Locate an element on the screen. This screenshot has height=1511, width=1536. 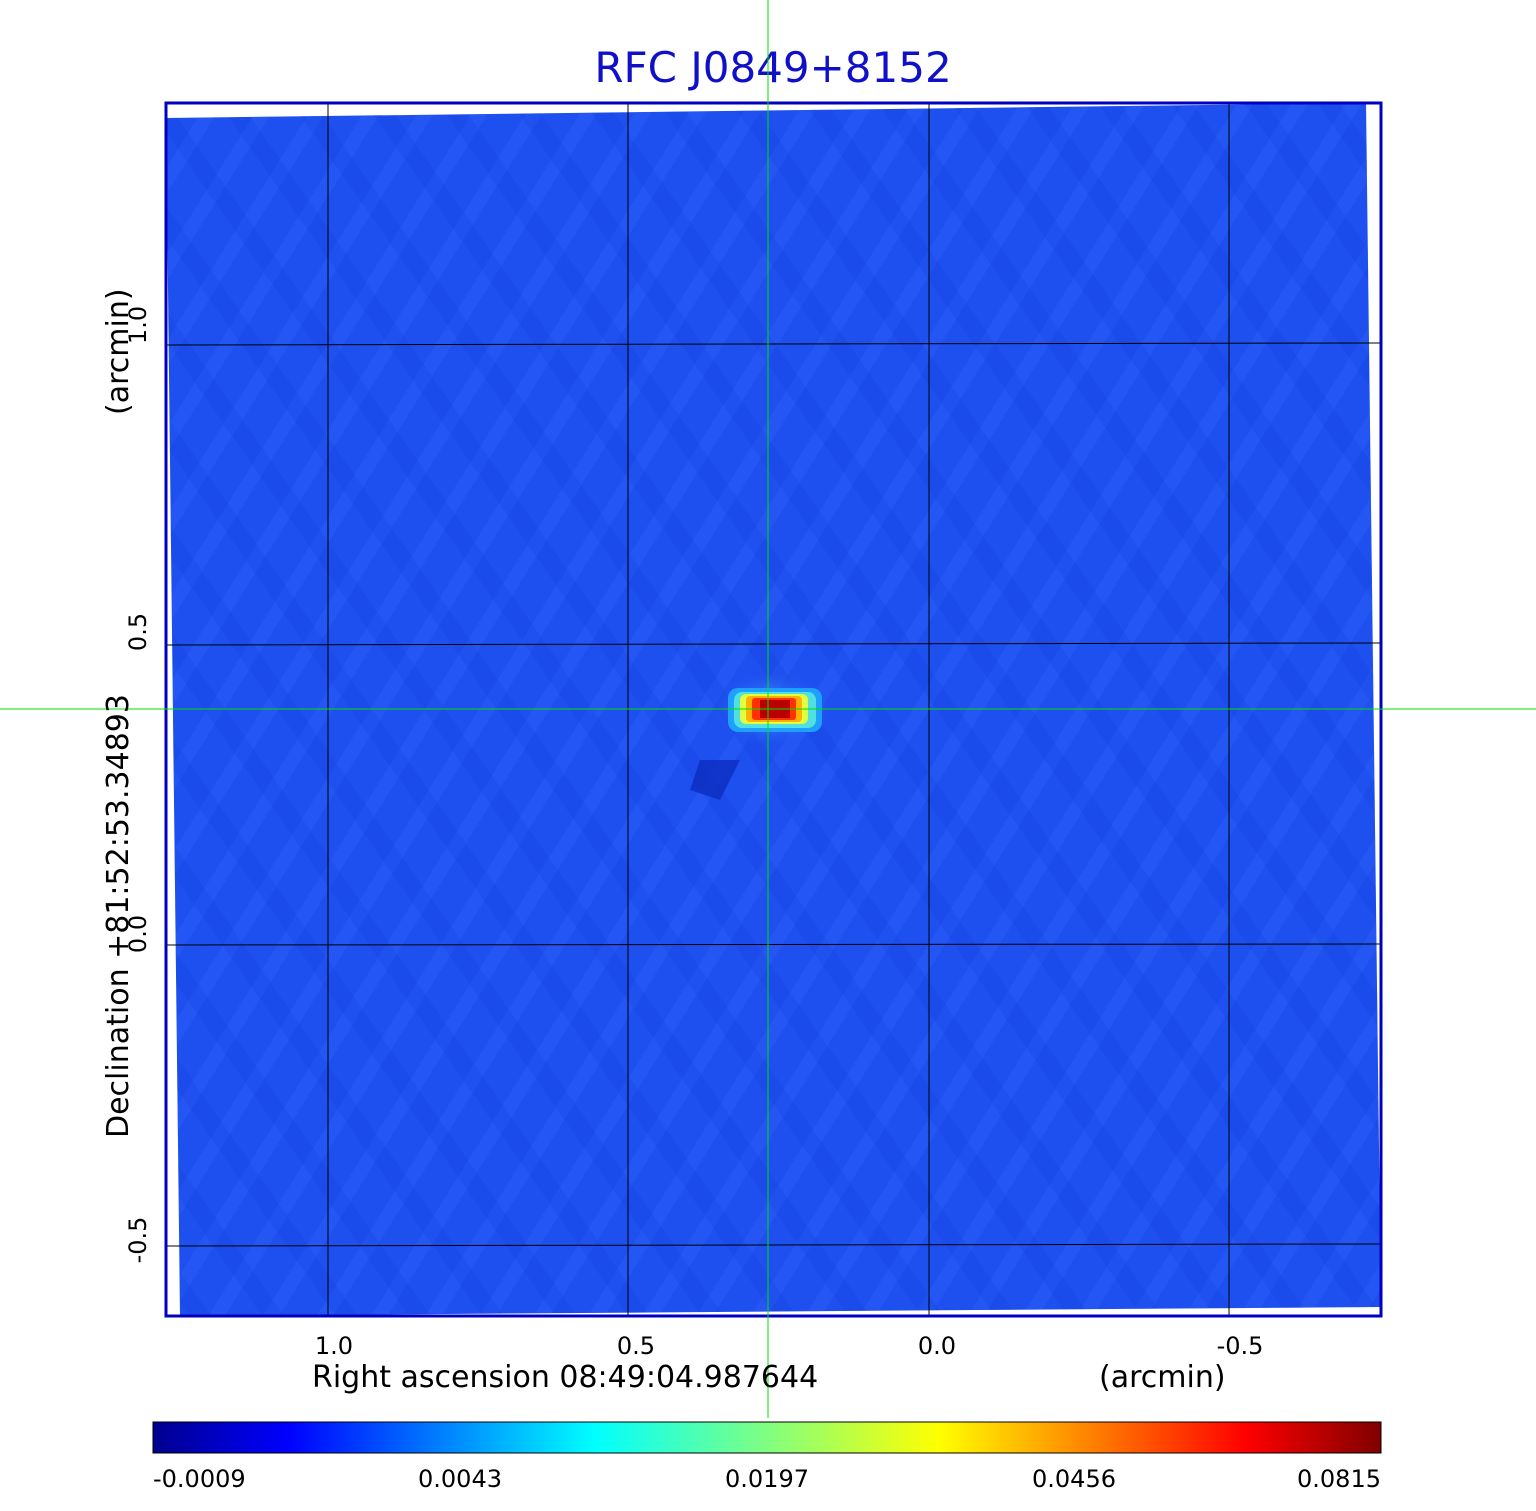
x-tick-label: 0.0 is located at coordinates (937, 1346).